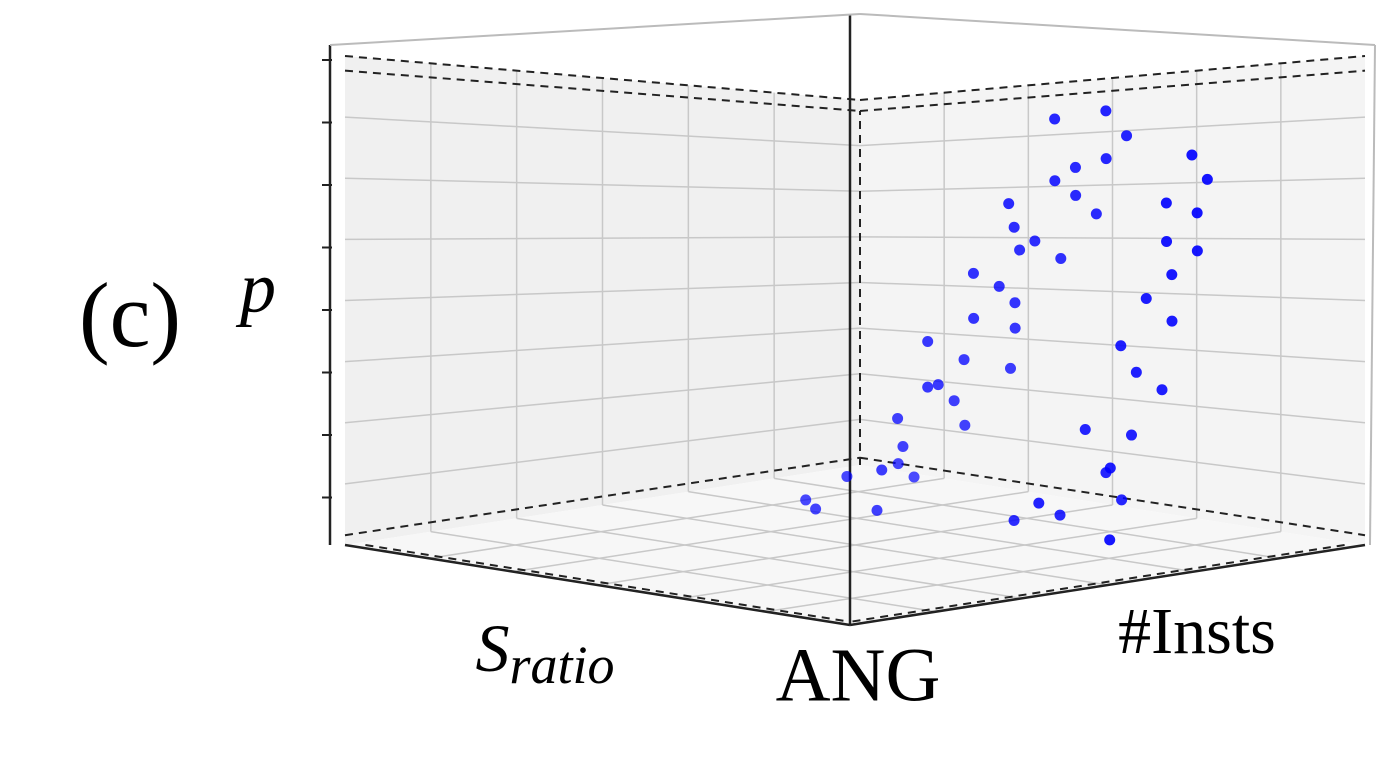 This screenshot has width=1397, height=779. Describe the element at coordinates (492, 648) in the screenshot. I see `x-label-base: S` at that location.